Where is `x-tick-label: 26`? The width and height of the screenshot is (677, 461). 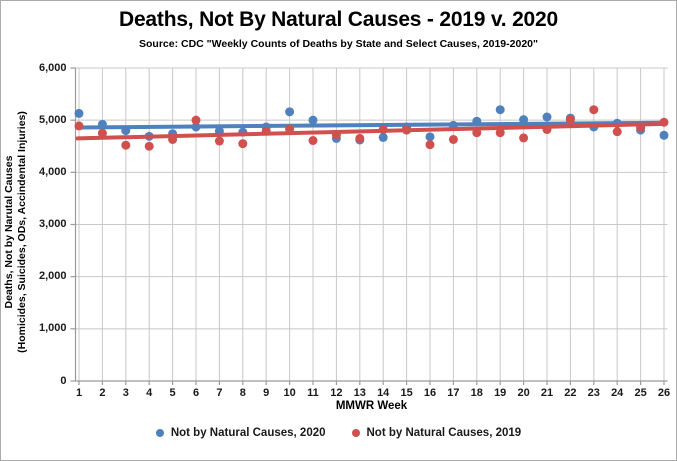
x-tick-label: 26 is located at coordinates (664, 393).